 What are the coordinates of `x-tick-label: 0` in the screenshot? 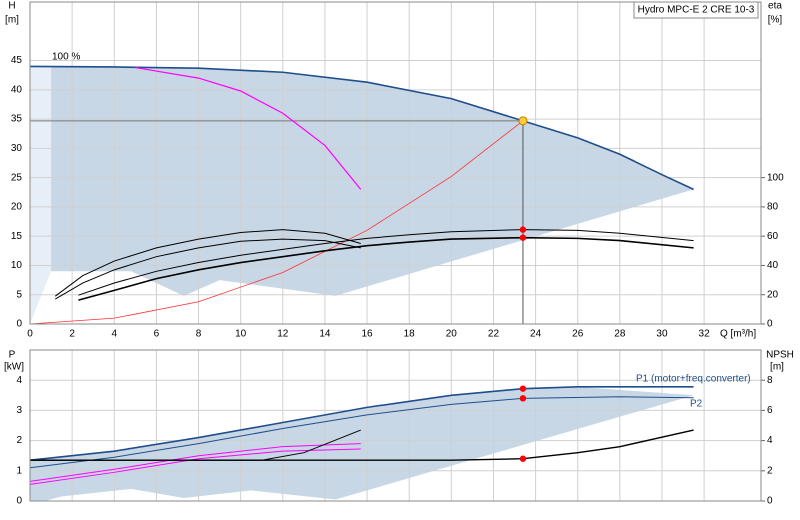 It's located at (30, 334).